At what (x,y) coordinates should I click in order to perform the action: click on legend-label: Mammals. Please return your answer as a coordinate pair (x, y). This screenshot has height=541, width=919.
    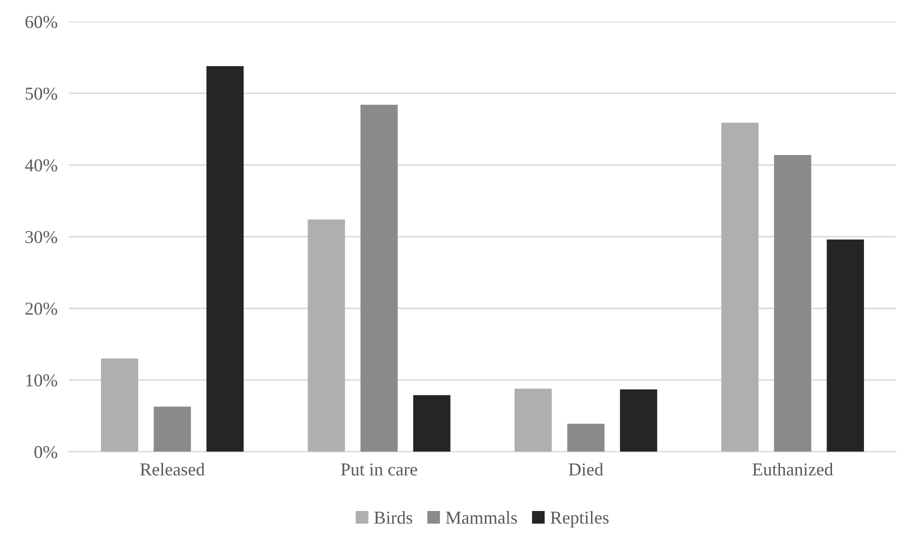
    Looking at the image, I should click on (481, 517).